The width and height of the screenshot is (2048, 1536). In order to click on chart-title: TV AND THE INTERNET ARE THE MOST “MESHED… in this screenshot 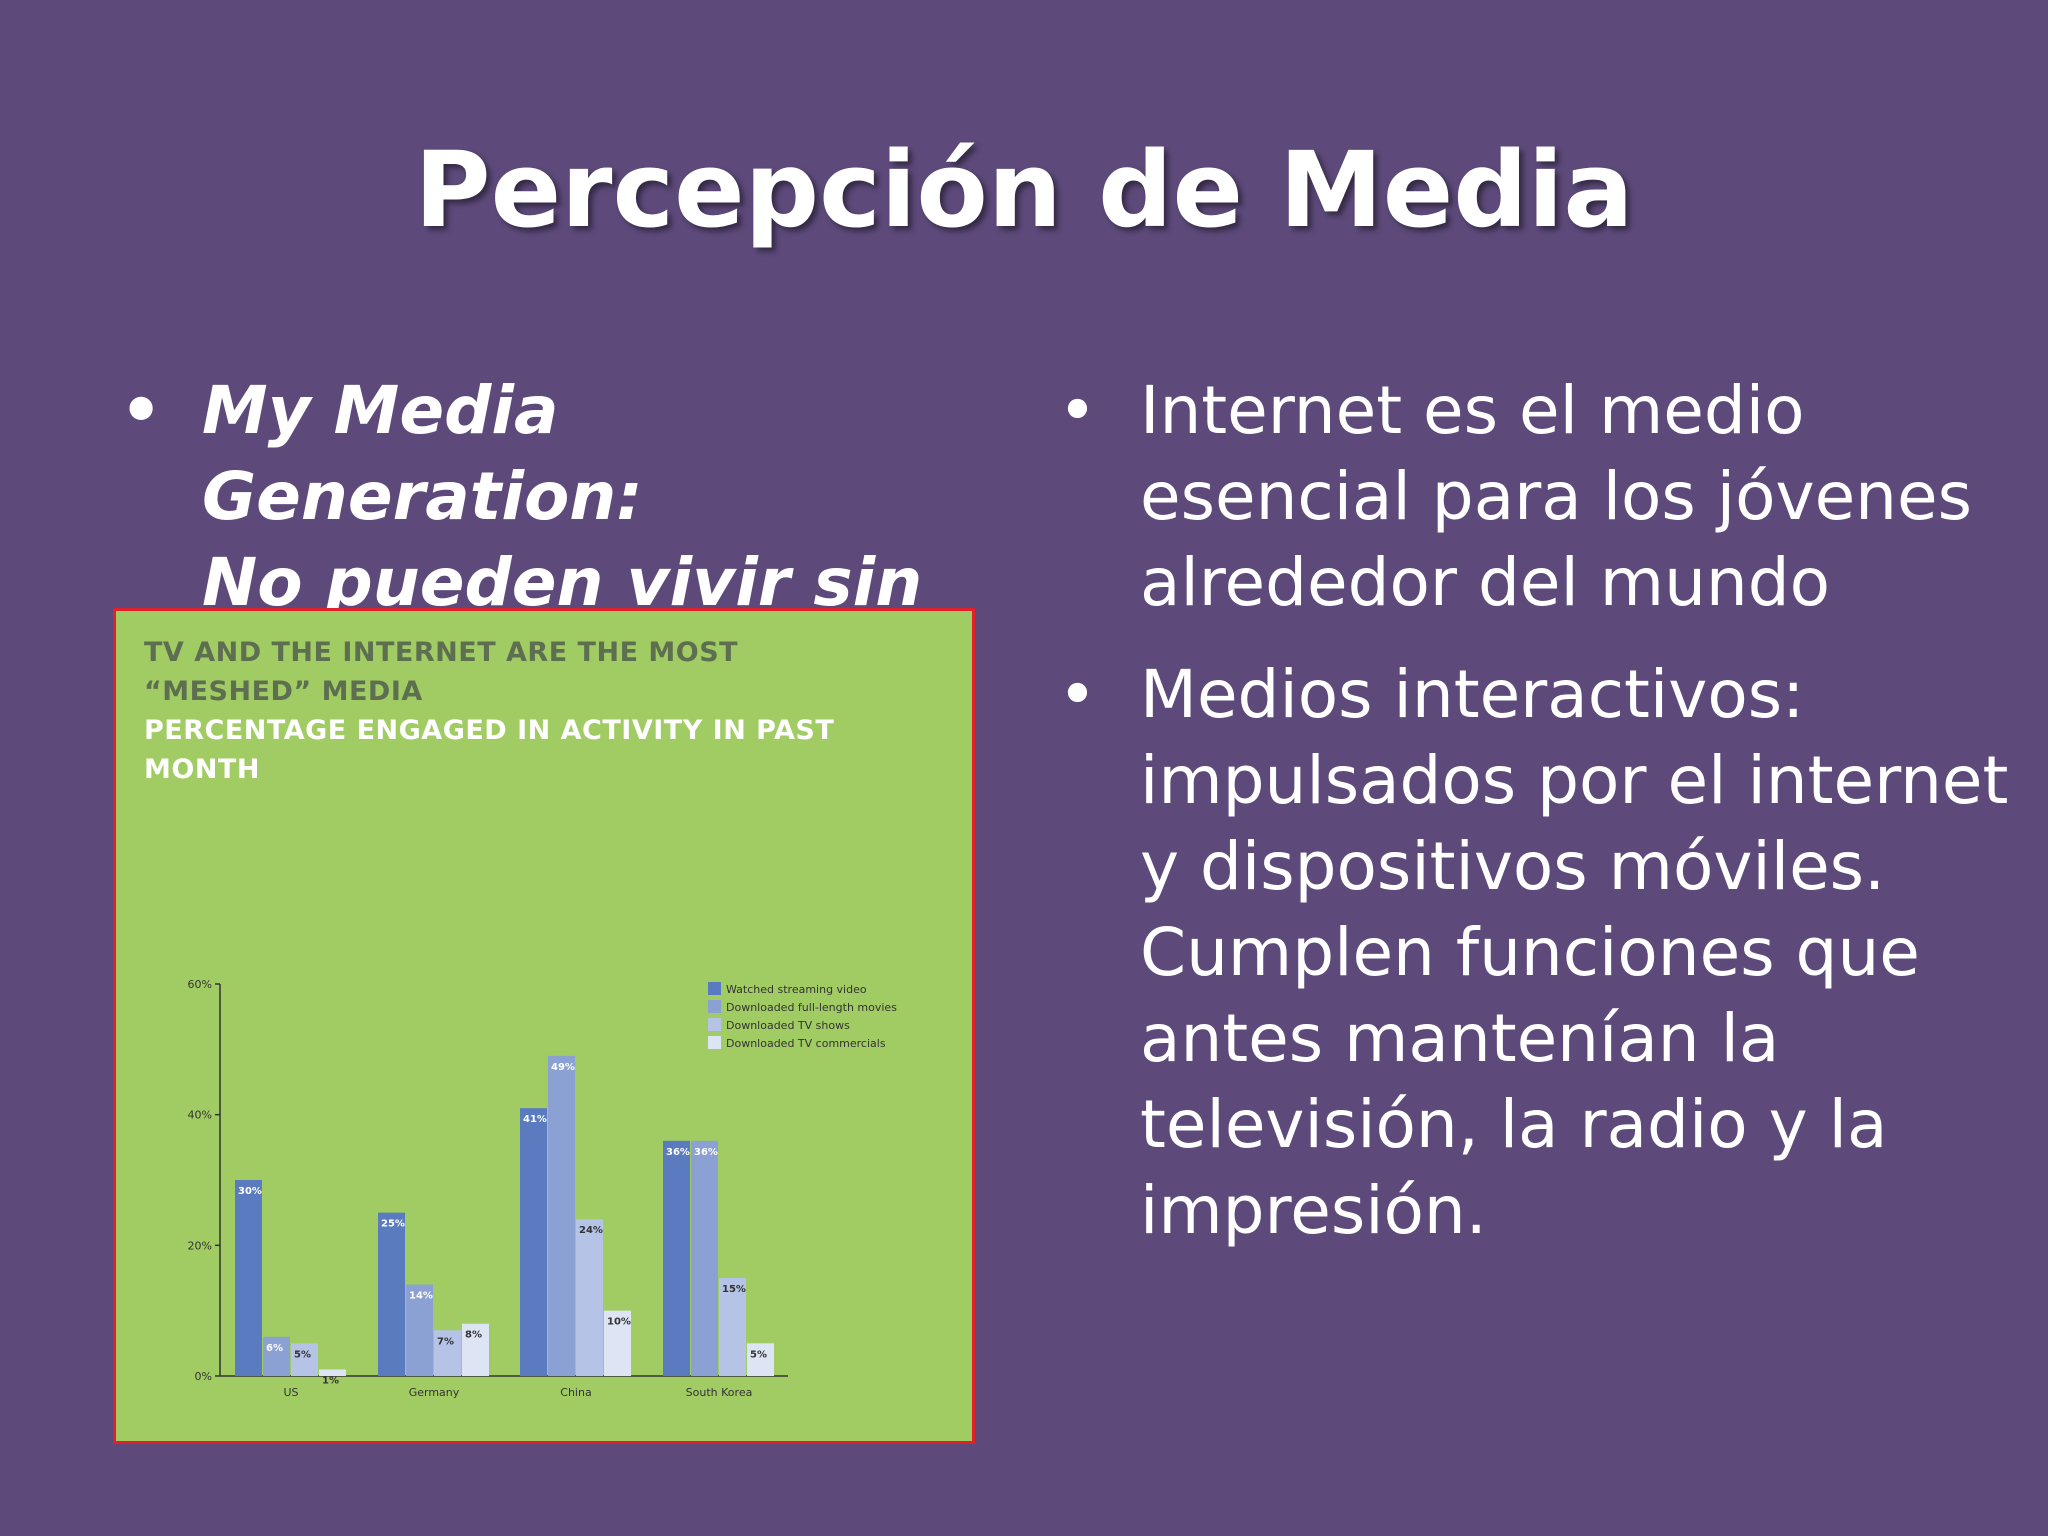, I will do `click(441, 672)`.